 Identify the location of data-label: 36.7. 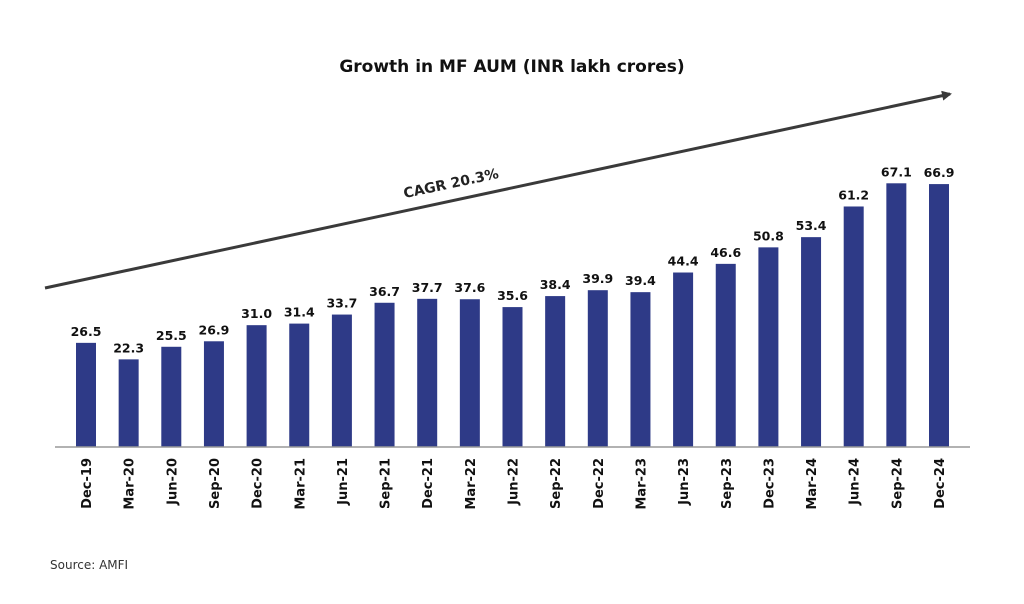
(384, 291).